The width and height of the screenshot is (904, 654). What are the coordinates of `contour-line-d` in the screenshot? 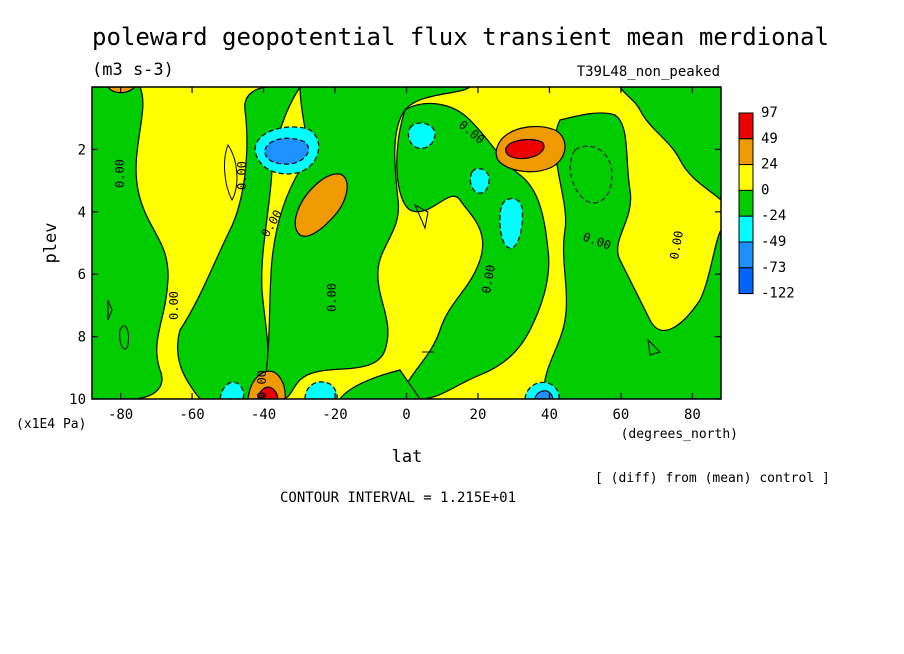 It's located at (124, 337).